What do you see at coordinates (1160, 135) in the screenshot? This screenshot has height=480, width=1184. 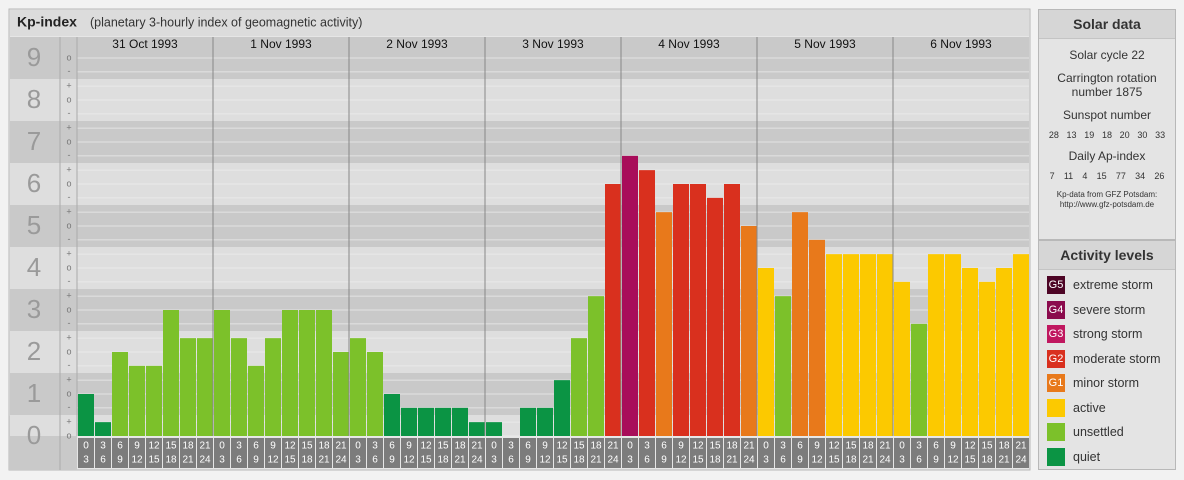 I see `sunspot-value: 33` at bounding box center [1160, 135].